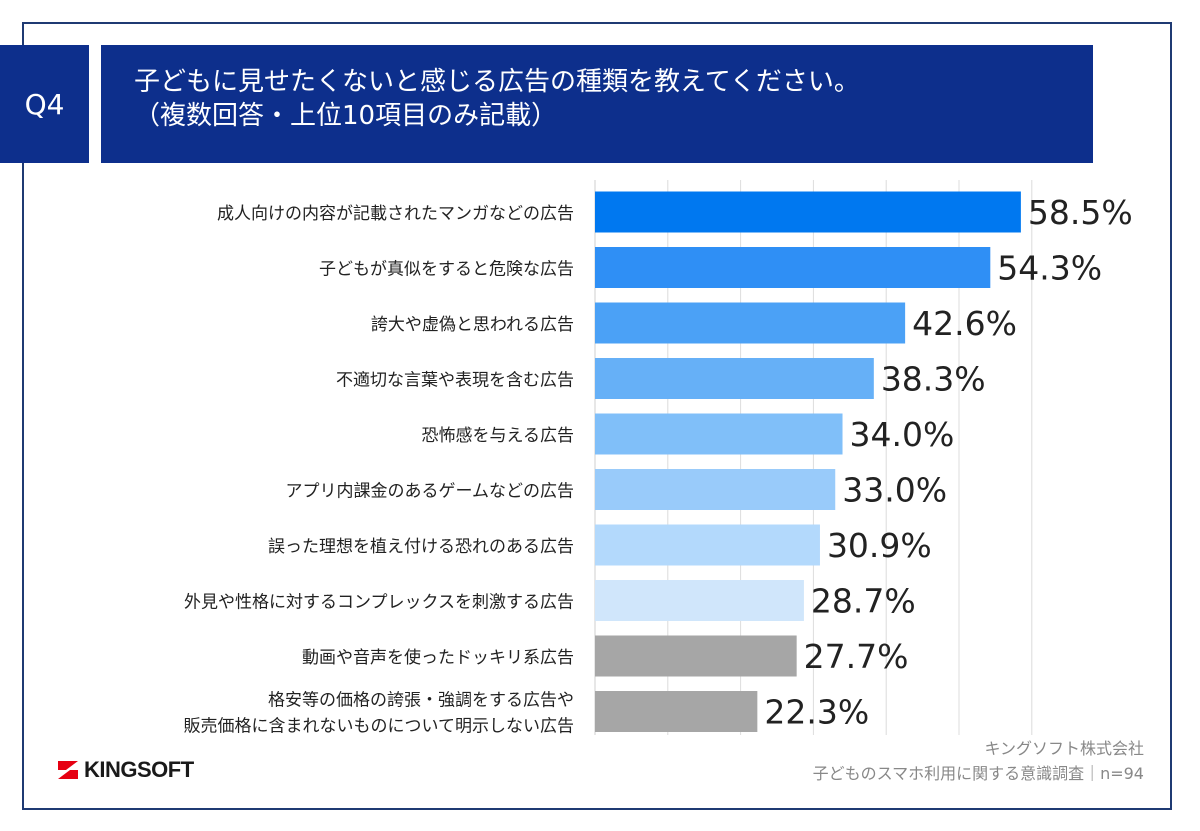 The width and height of the screenshot is (1200, 831). What do you see at coordinates (879, 545) in the screenshot?
I see `data-label: 30.9%` at bounding box center [879, 545].